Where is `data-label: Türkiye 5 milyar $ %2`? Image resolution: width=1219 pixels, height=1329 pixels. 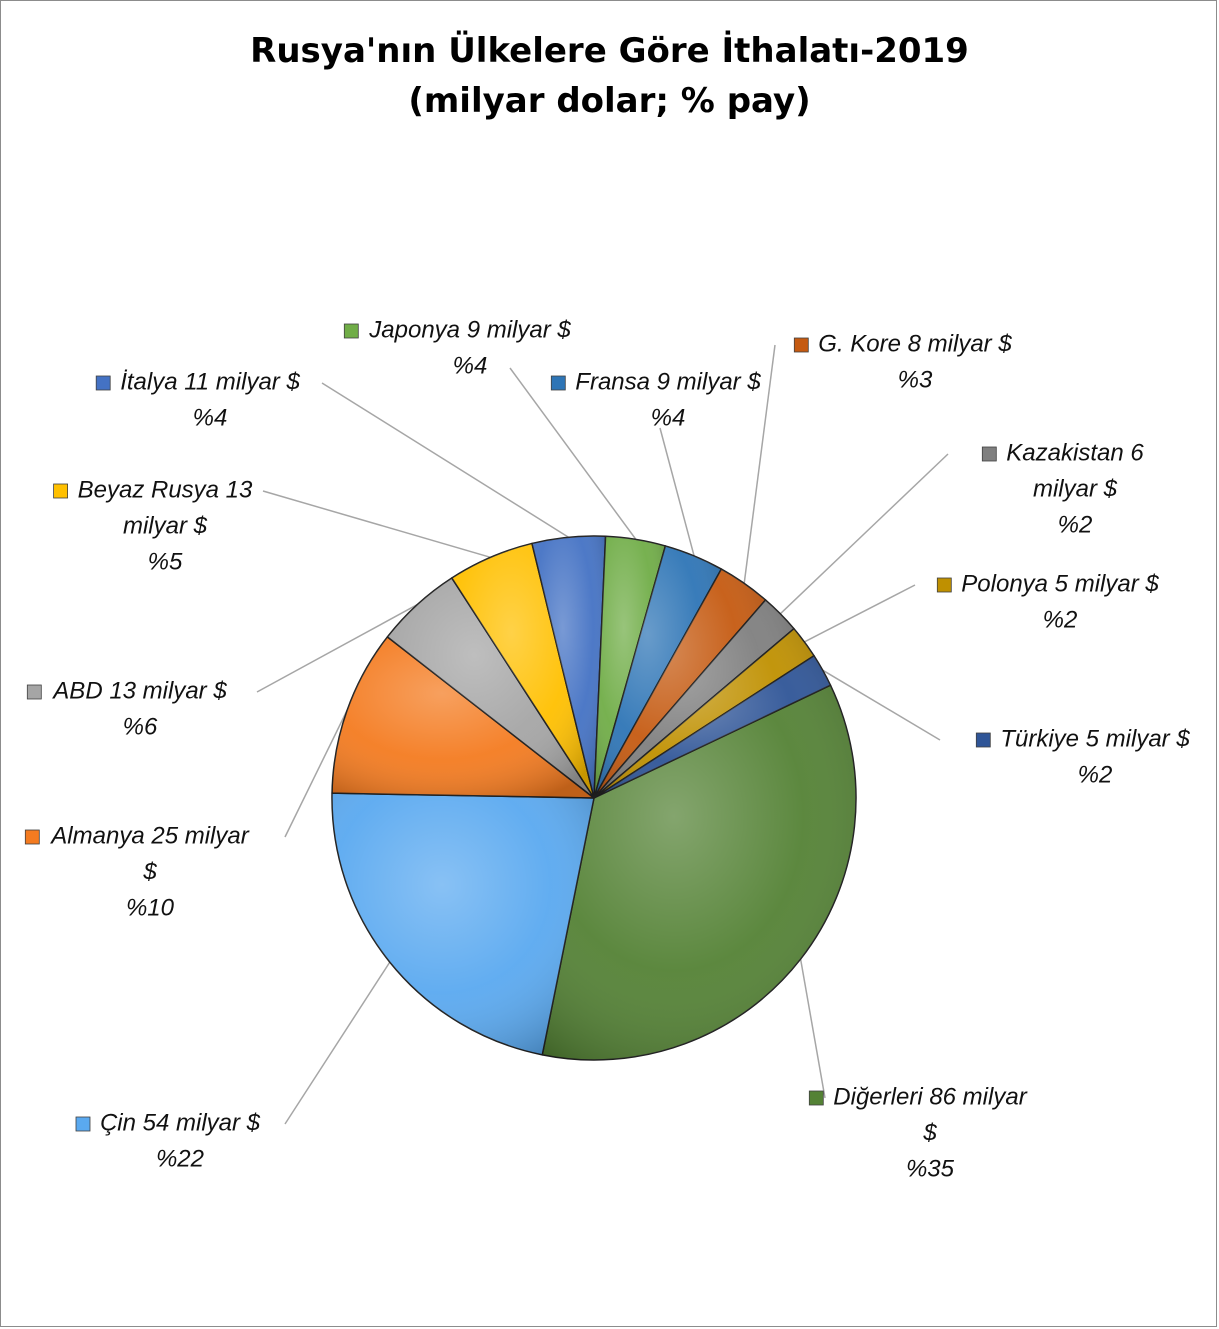 data-label: Türkiye 5 milyar $ %2 is located at coordinates (1082, 756).